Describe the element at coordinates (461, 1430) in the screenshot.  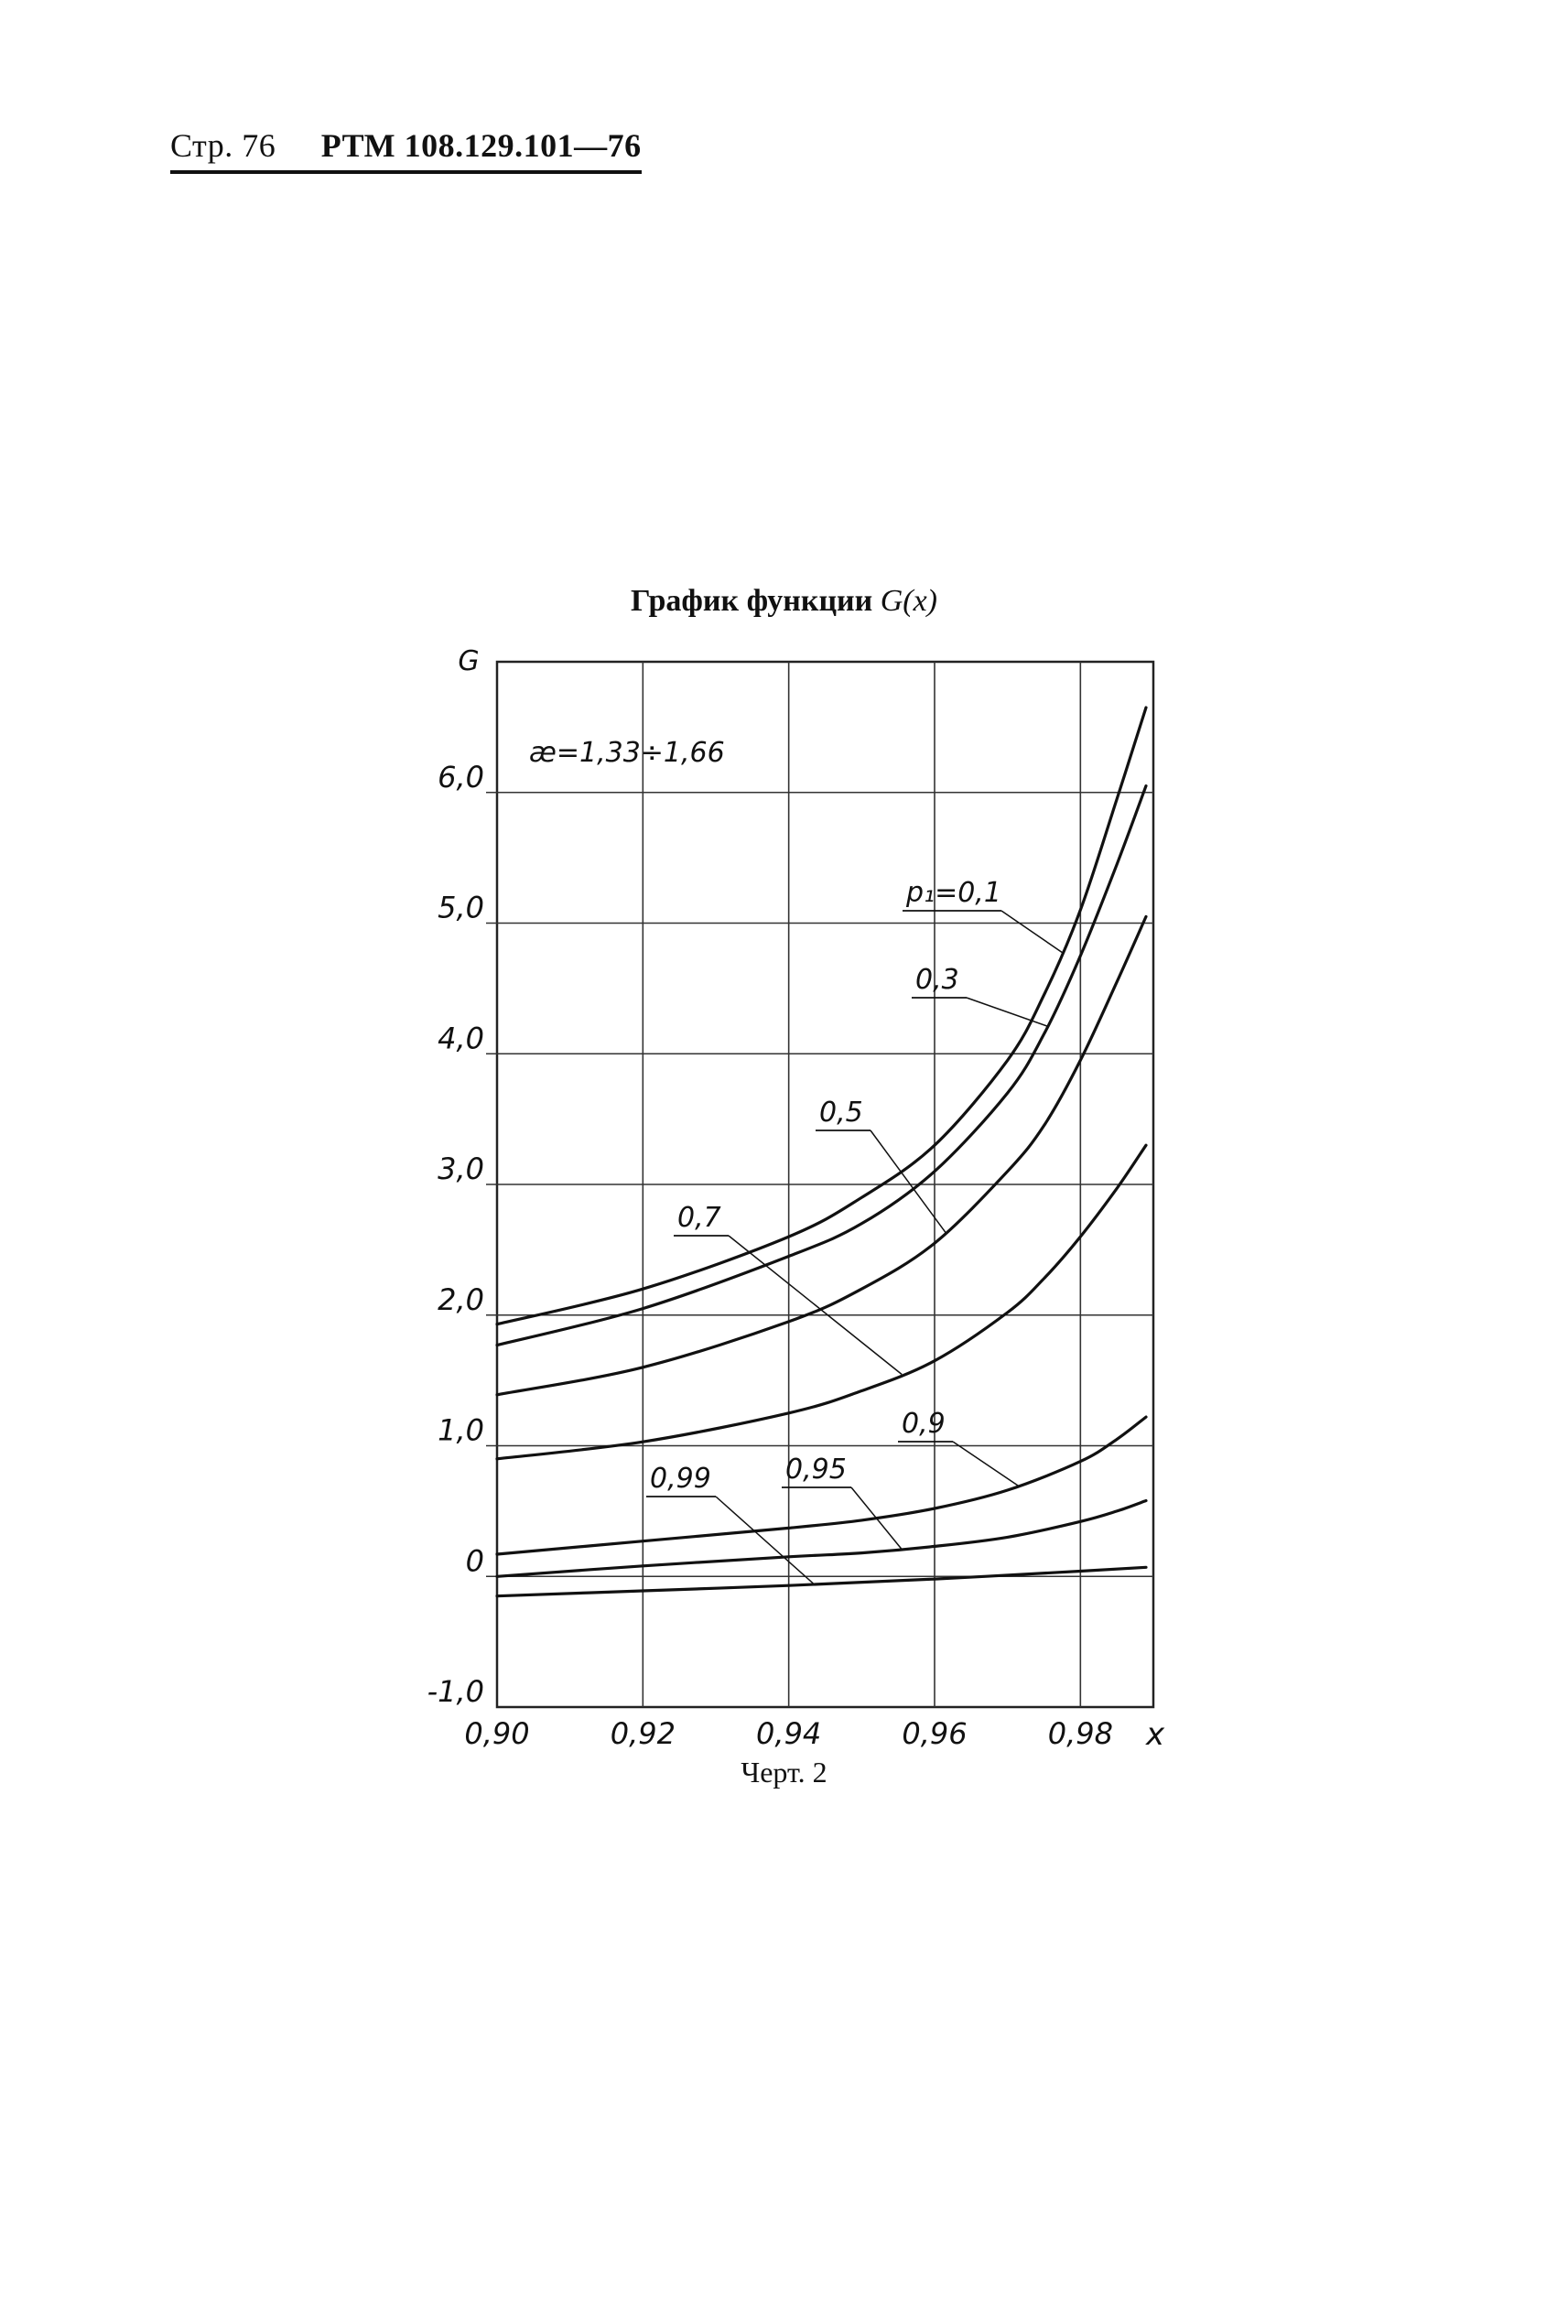
I see `y-tick-label: 1,0` at that location.